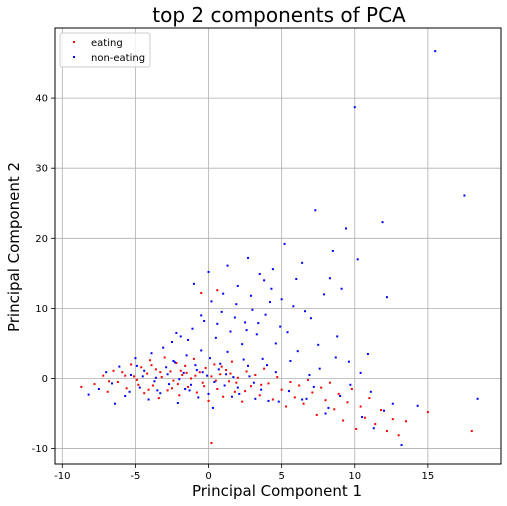 This screenshot has height=506, width=507. What do you see at coordinates (277, 491) in the screenshot?
I see `x-axis-label: Principal Component 1` at bounding box center [277, 491].